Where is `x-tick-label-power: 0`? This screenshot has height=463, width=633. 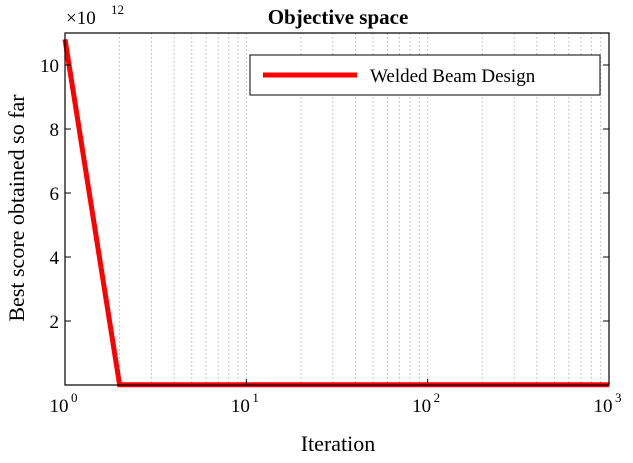
x-tick-label-power: 0 is located at coordinates (74, 397).